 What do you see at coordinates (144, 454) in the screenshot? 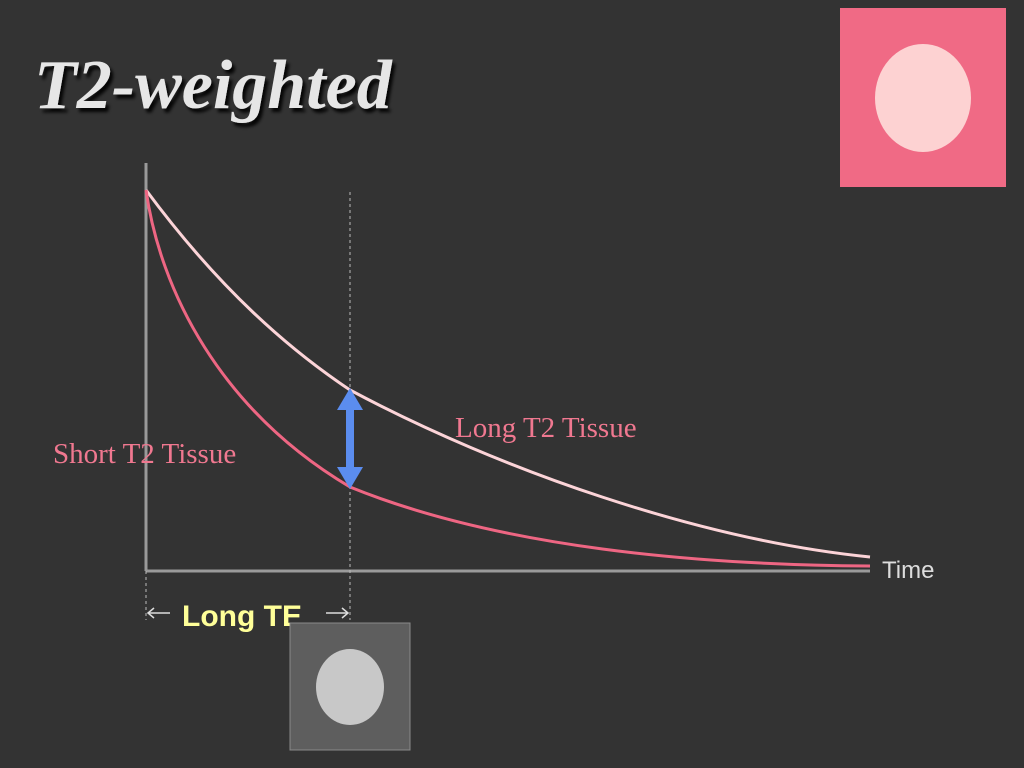
I see `short-t2-label: Short T2 Tissue` at bounding box center [144, 454].